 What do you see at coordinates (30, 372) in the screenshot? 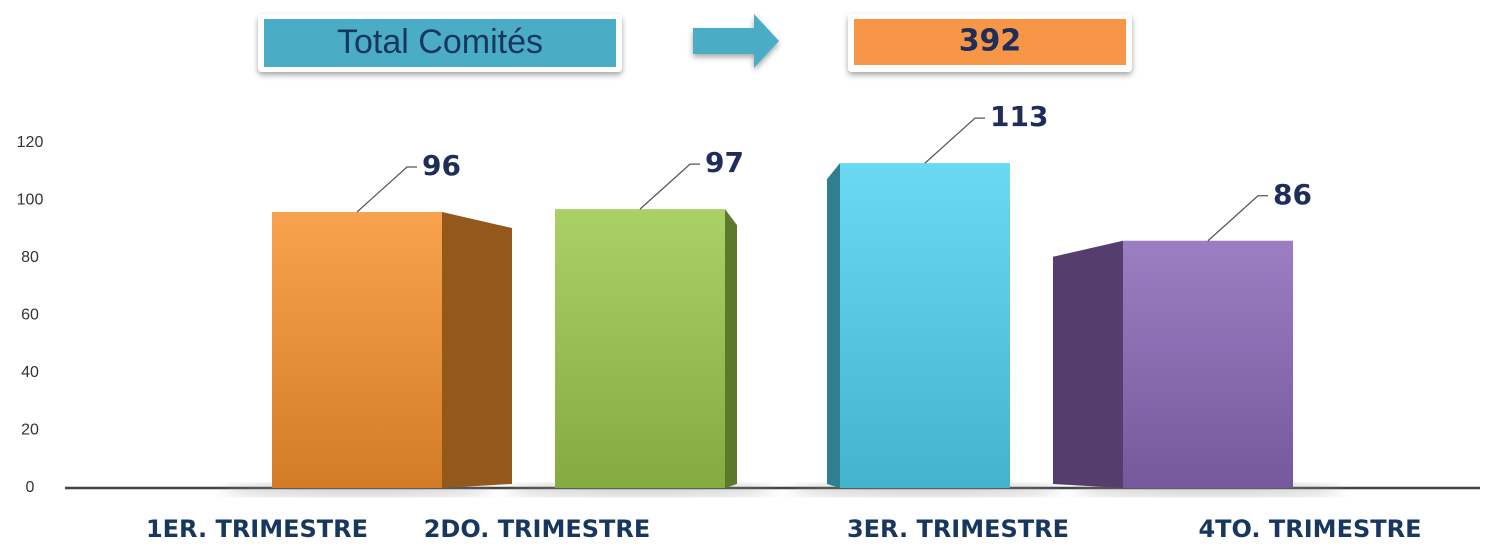
I see `y-tick-label: 40` at bounding box center [30, 372].